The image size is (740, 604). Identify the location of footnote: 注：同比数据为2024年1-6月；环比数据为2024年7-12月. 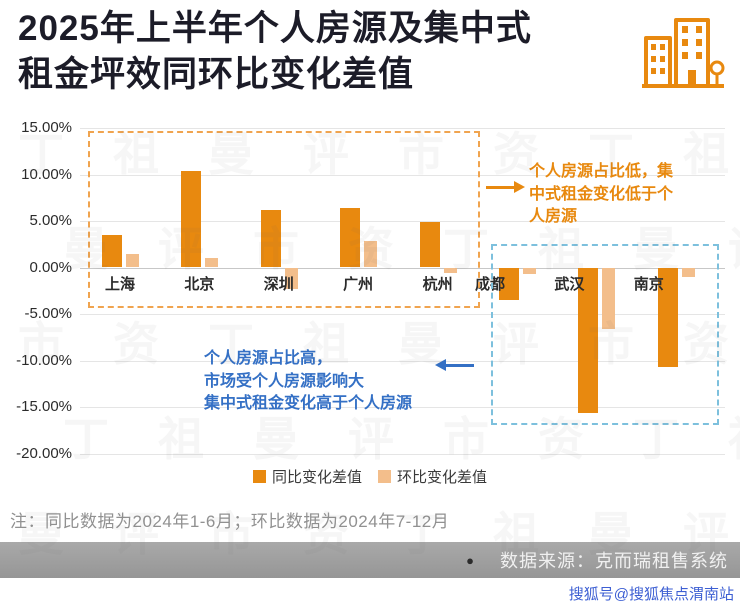
(230, 521).